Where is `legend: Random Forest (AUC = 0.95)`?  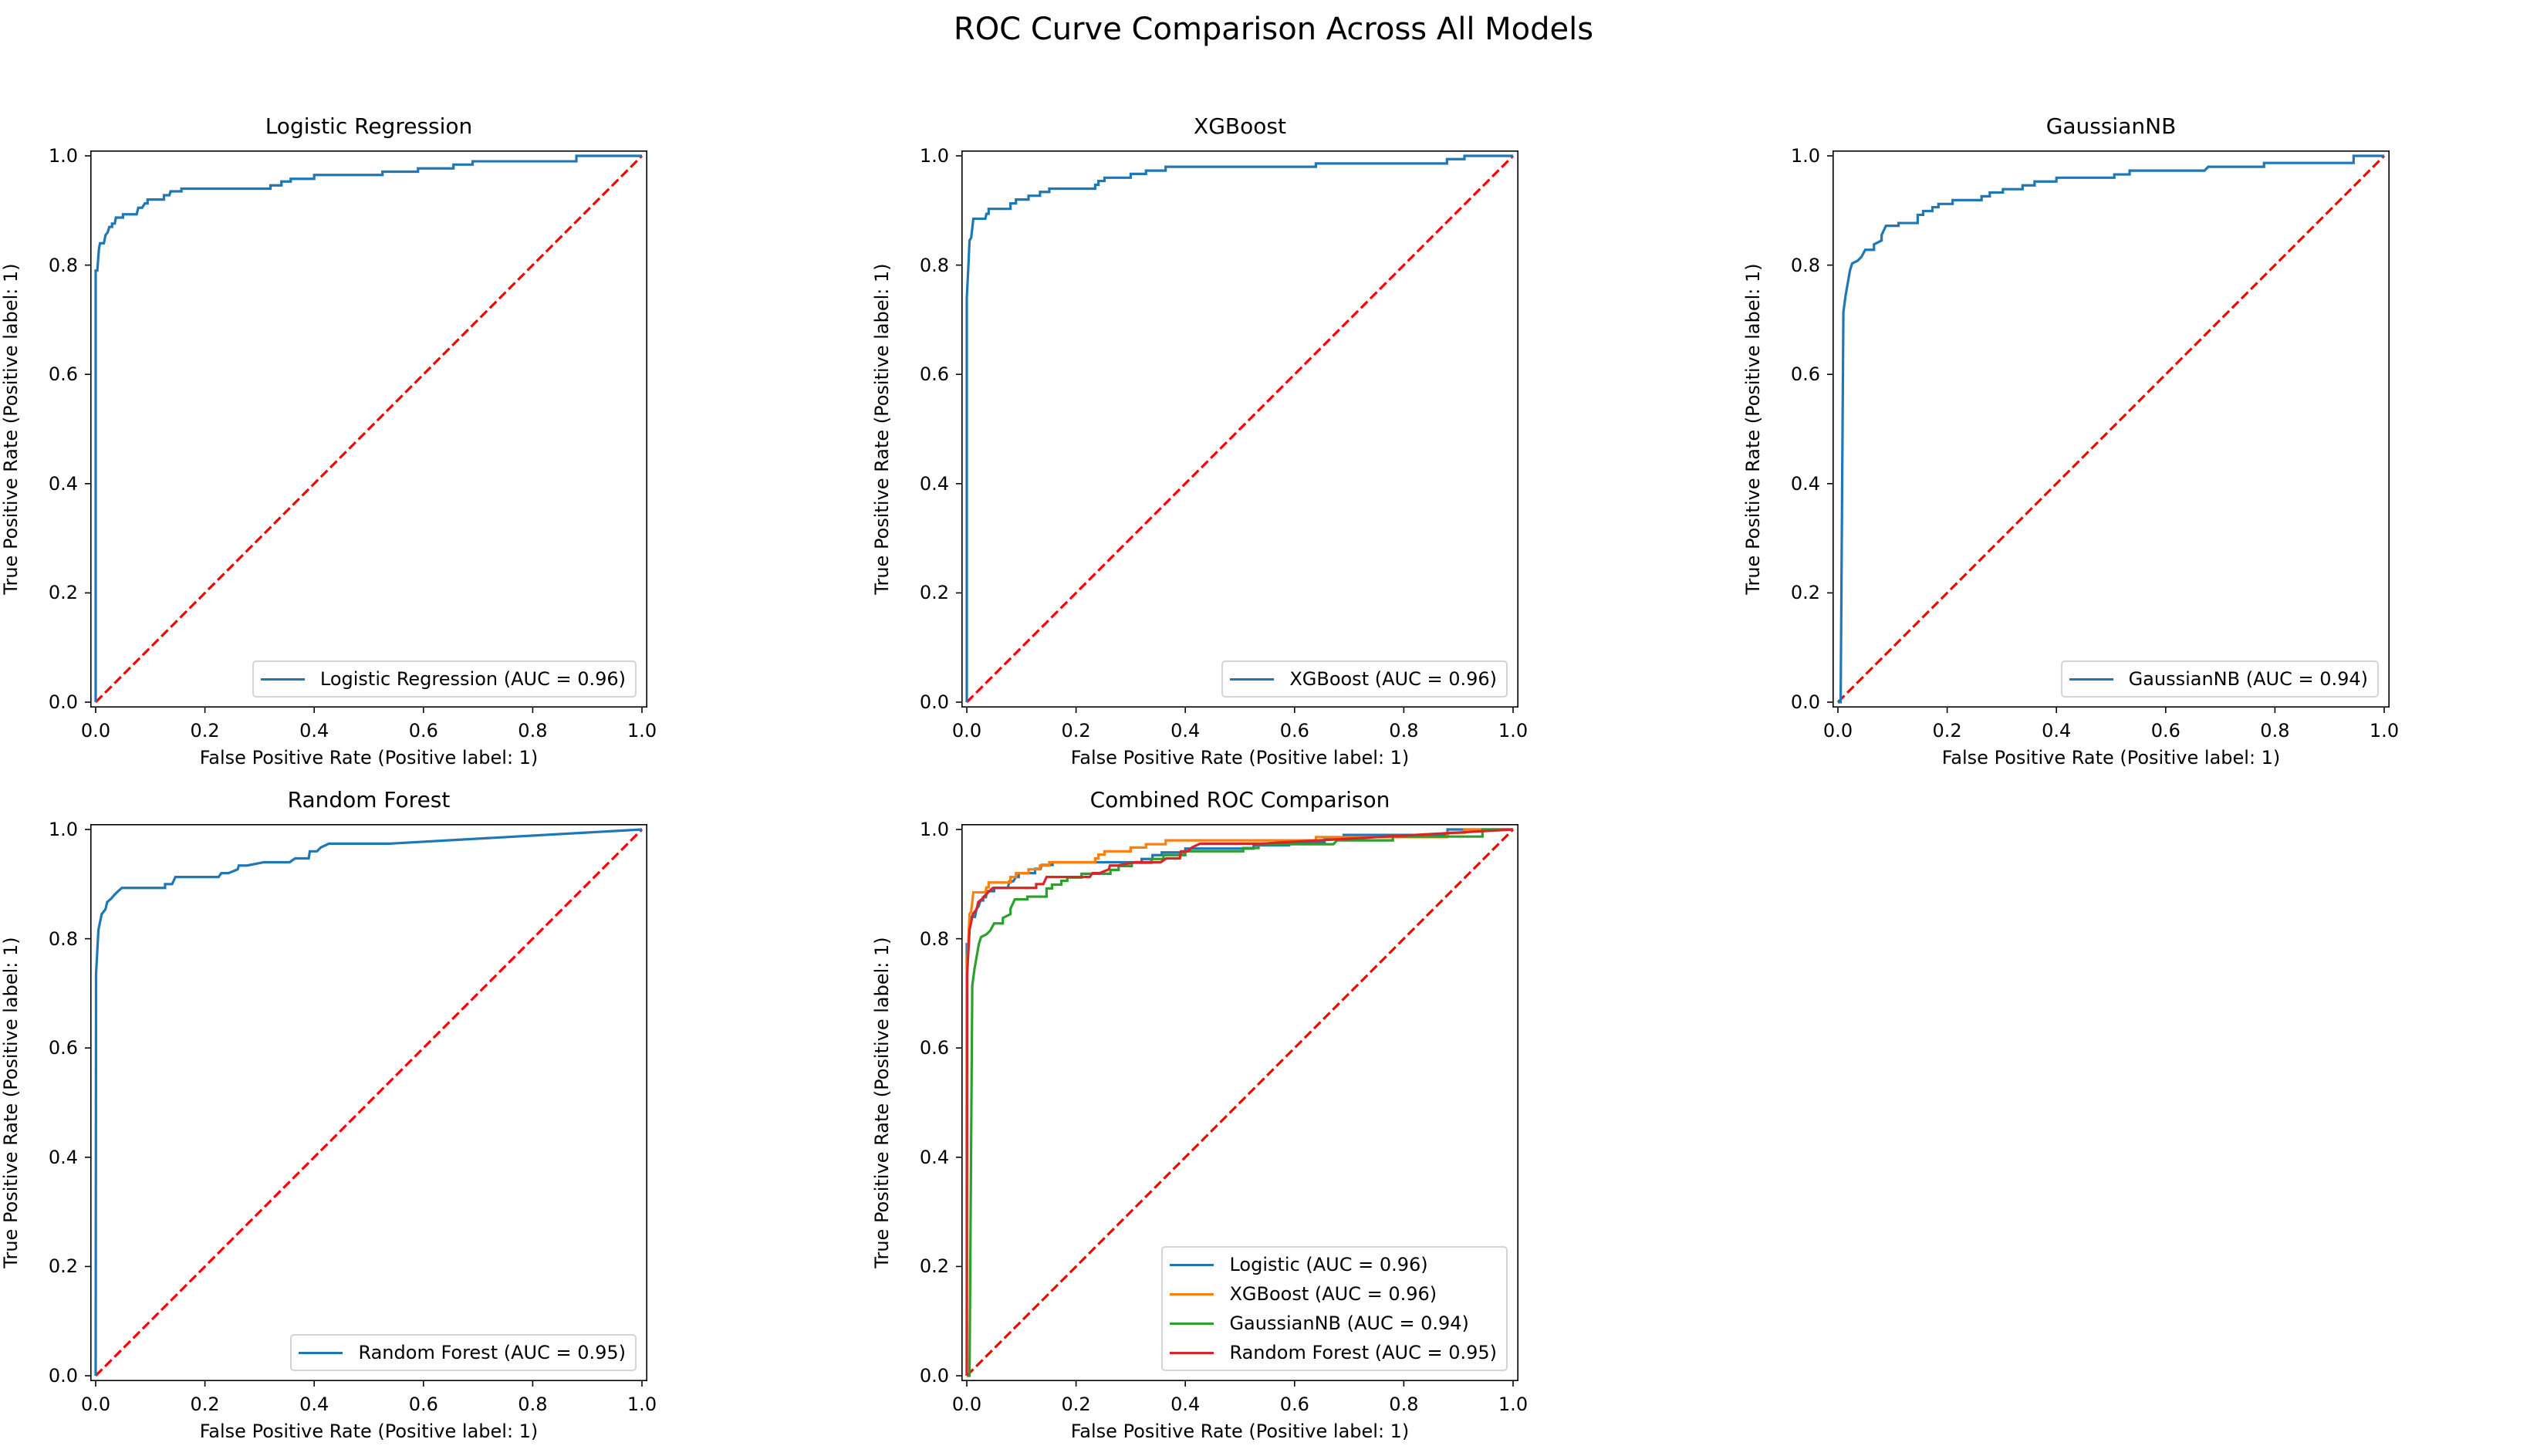 legend: Random Forest (AUC = 0.95) is located at coordinates (463, 1352).